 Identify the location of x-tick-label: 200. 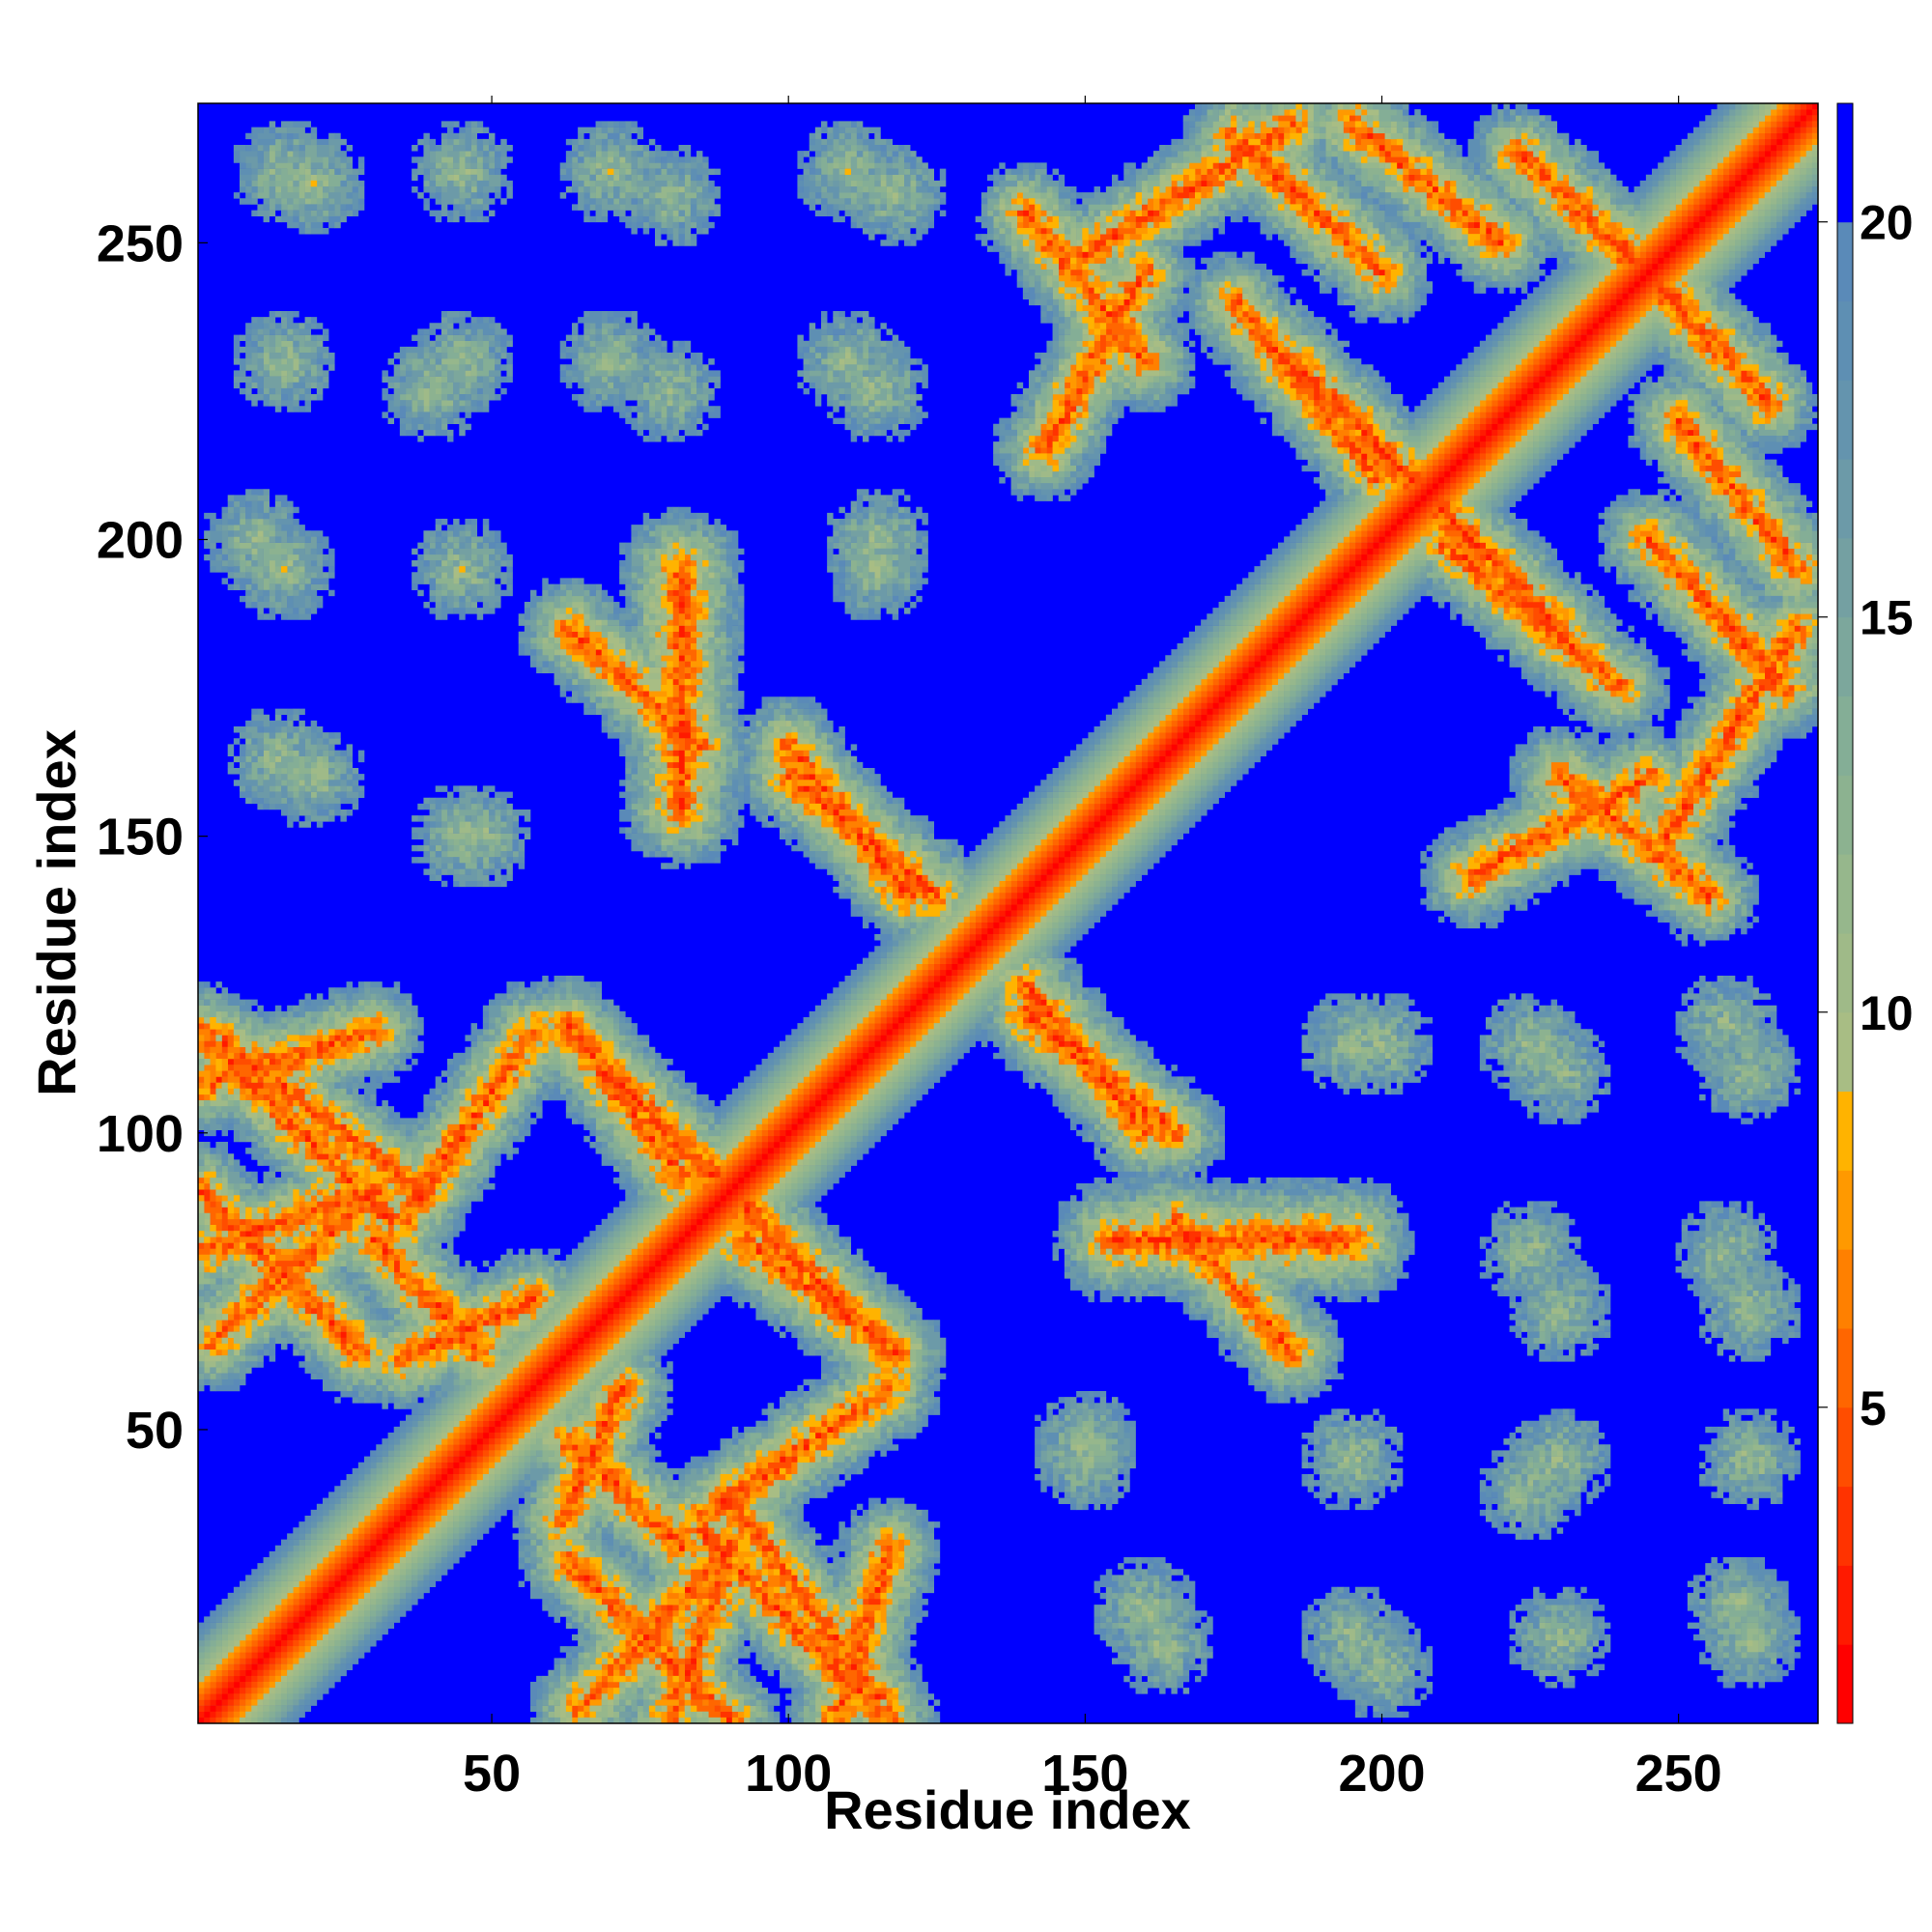
(1381, 1774).